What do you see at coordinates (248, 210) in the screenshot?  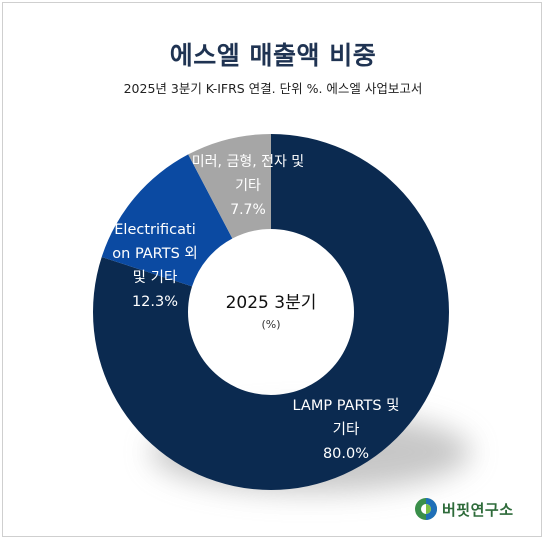 I see `slice-value-label: 7.7%` at bounding box center [248, 210].